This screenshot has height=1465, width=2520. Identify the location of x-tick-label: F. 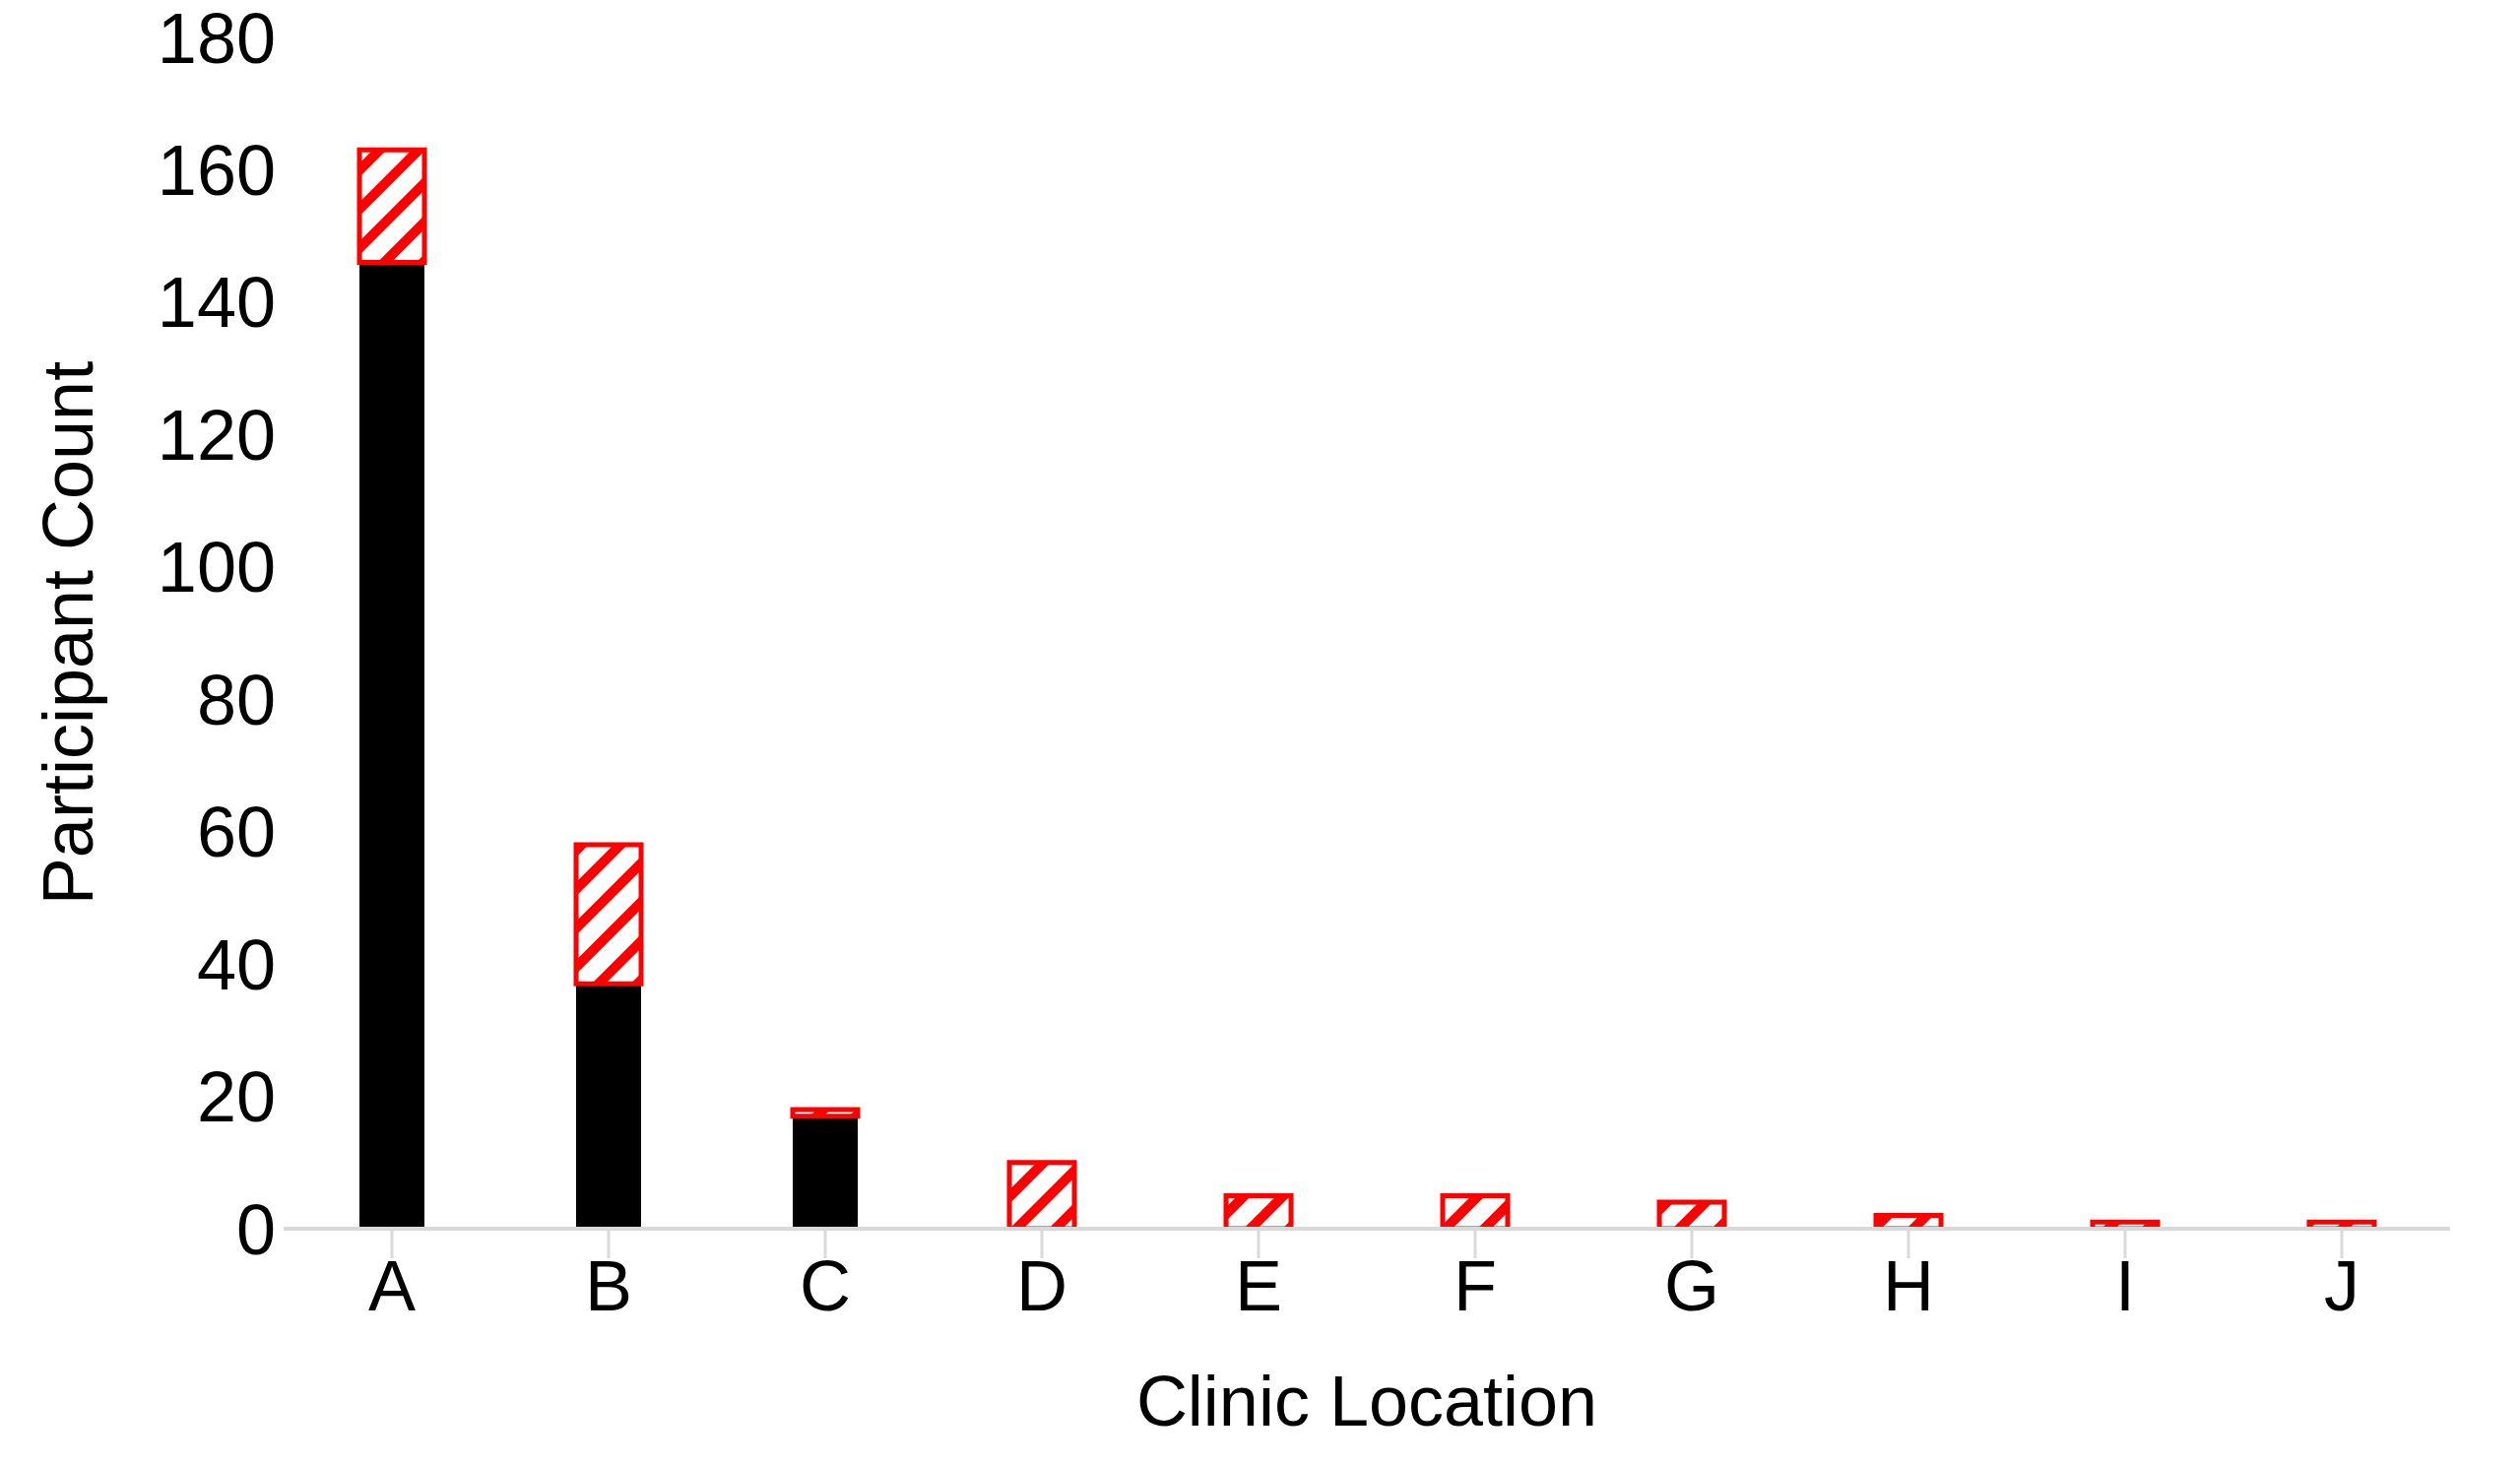
(1475, 1286).